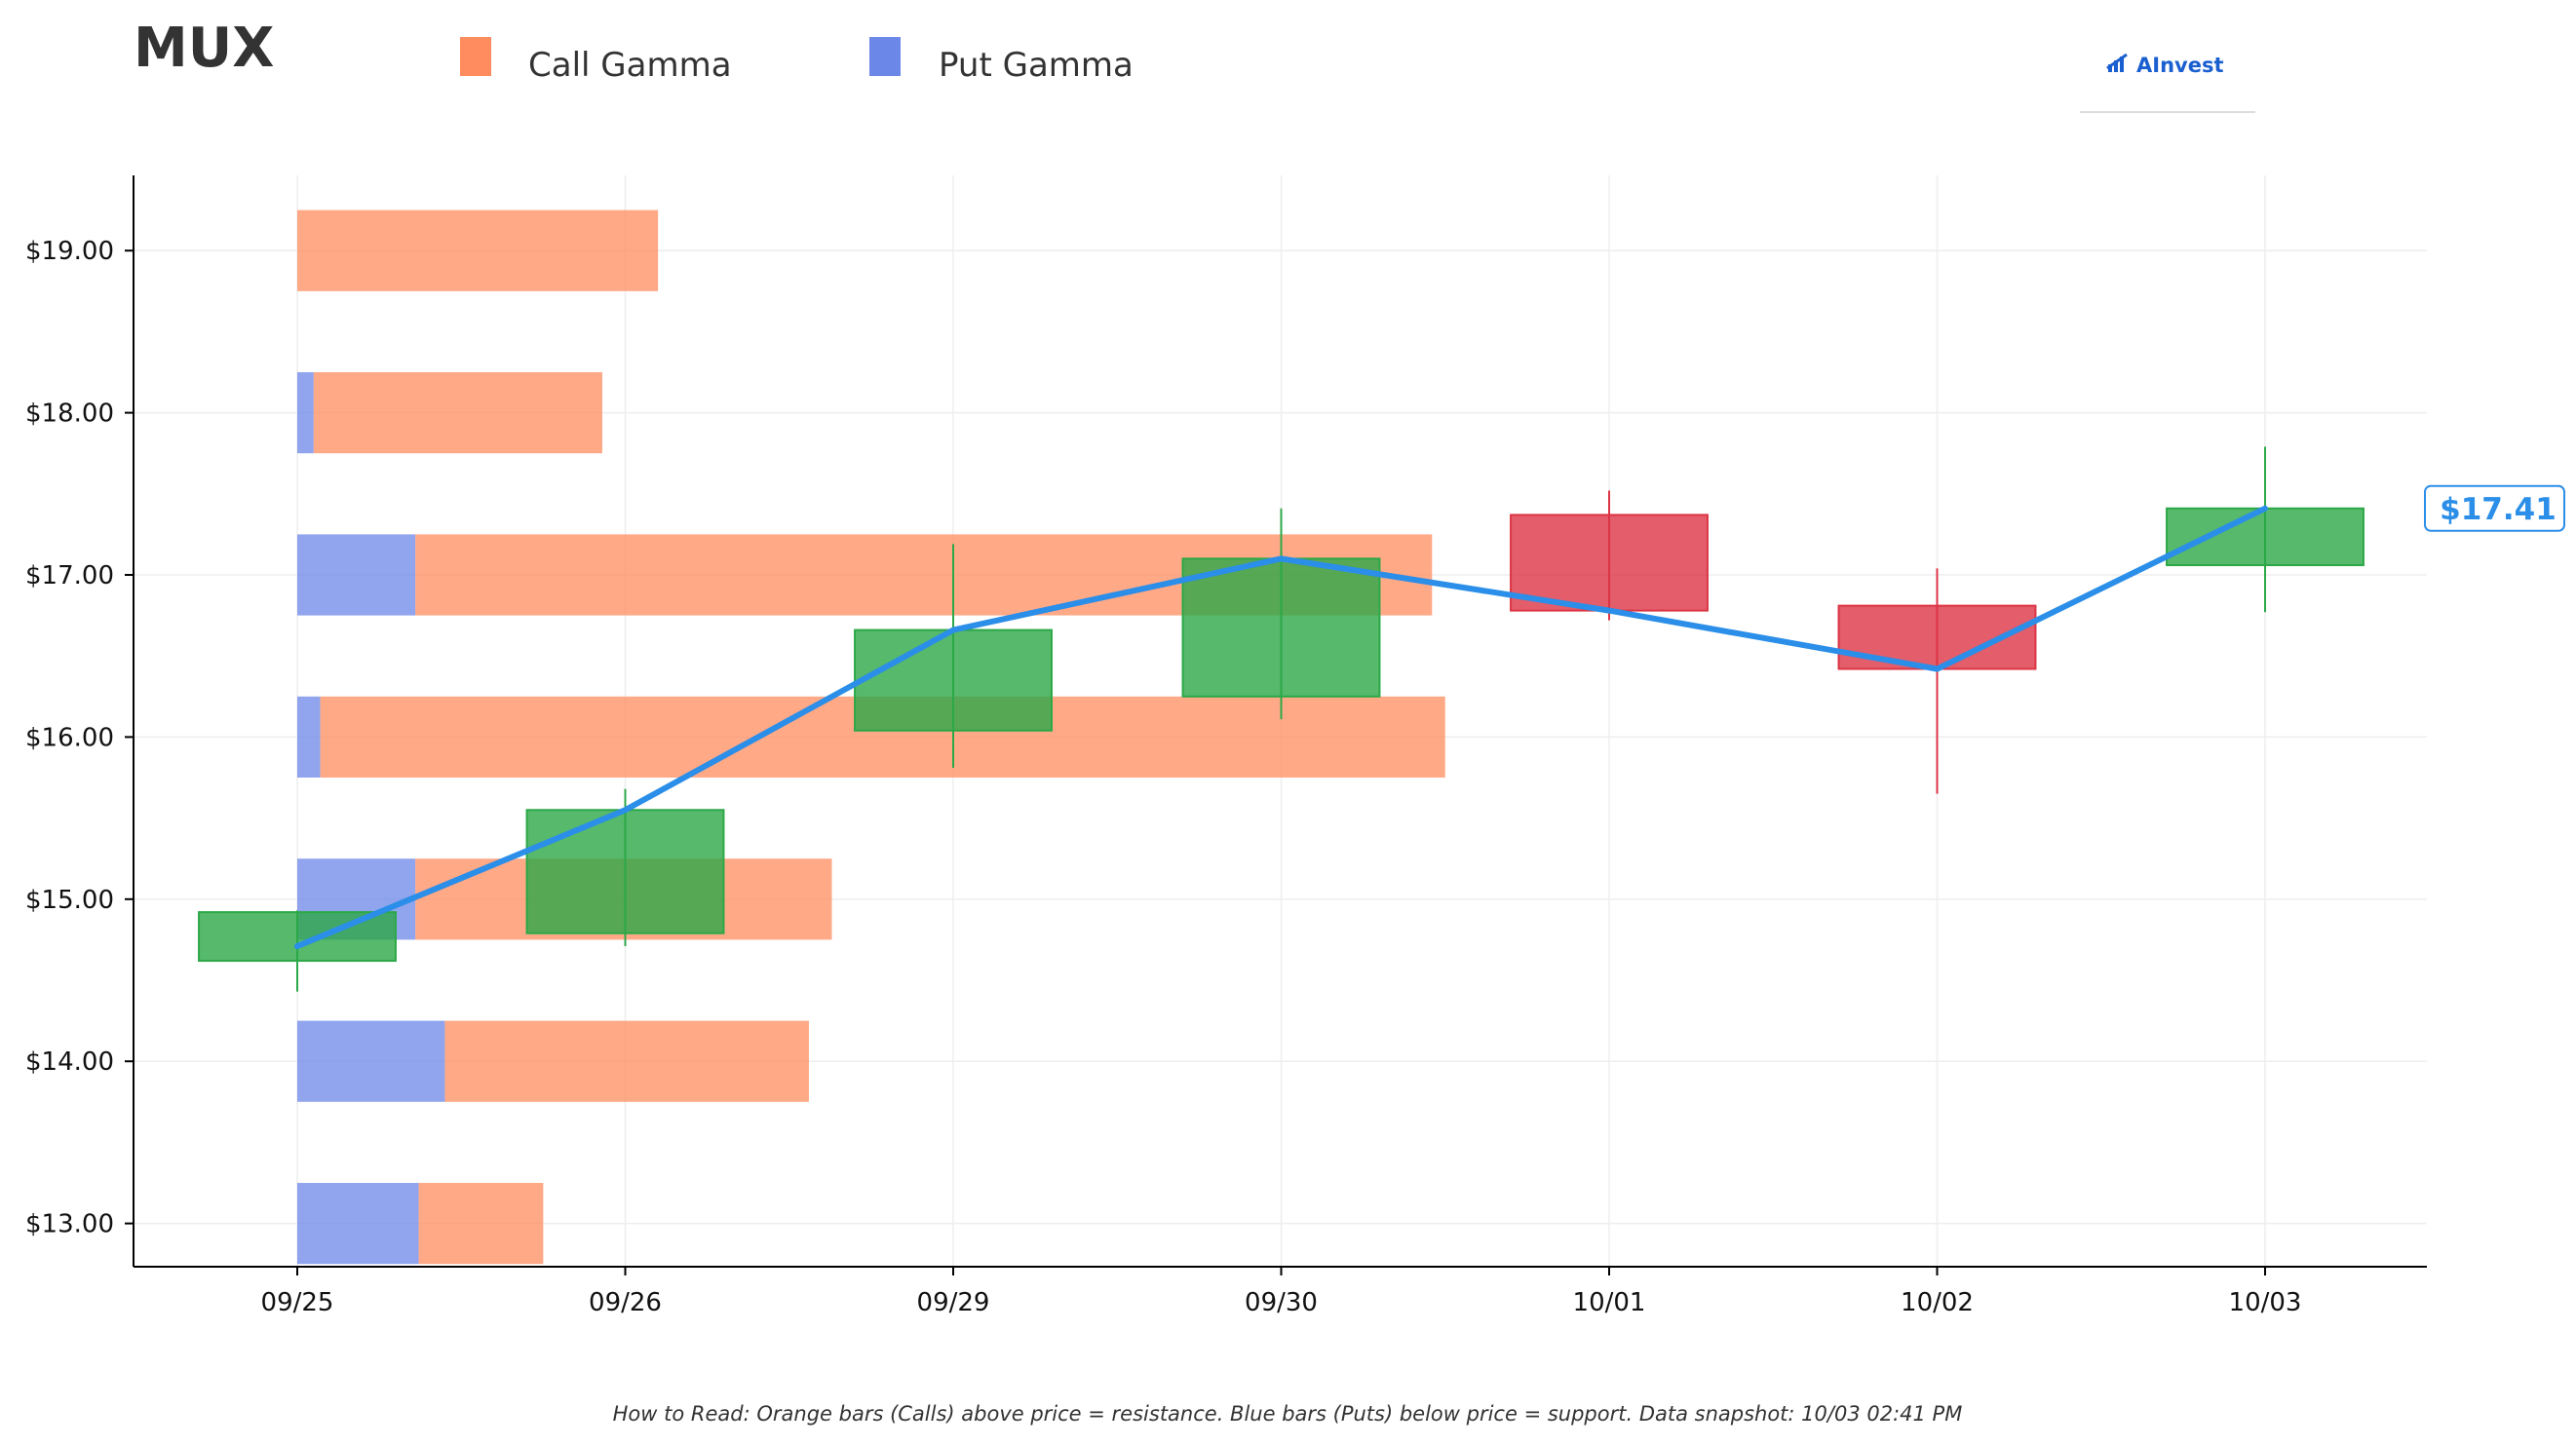 The image size is (2576, 1446). I want to click on x-tick-label: 10/01, so click(1609, 1302).